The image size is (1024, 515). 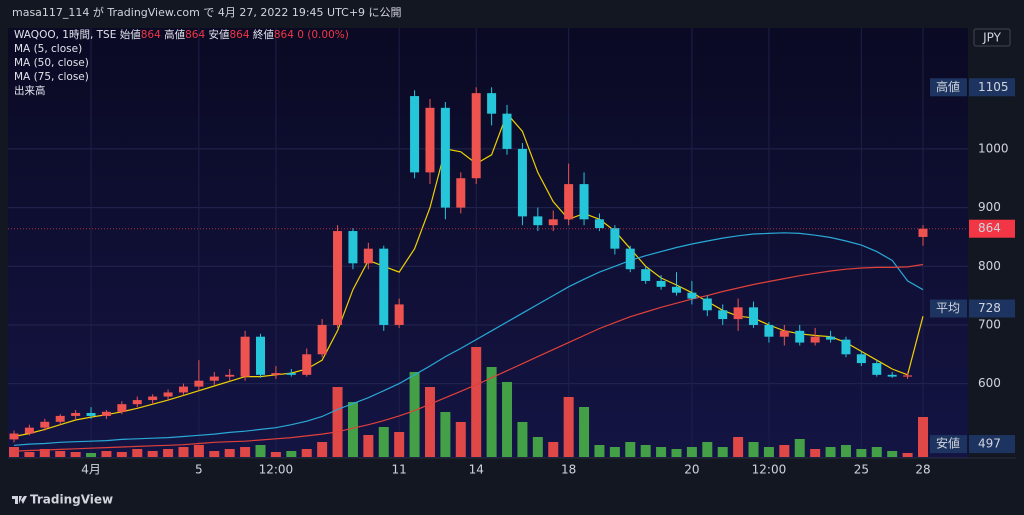 What do you see at coordinates (51, 63) in the screenshot?
I see `legend-item: MA (50, close)` at bounding box center [51, 63].